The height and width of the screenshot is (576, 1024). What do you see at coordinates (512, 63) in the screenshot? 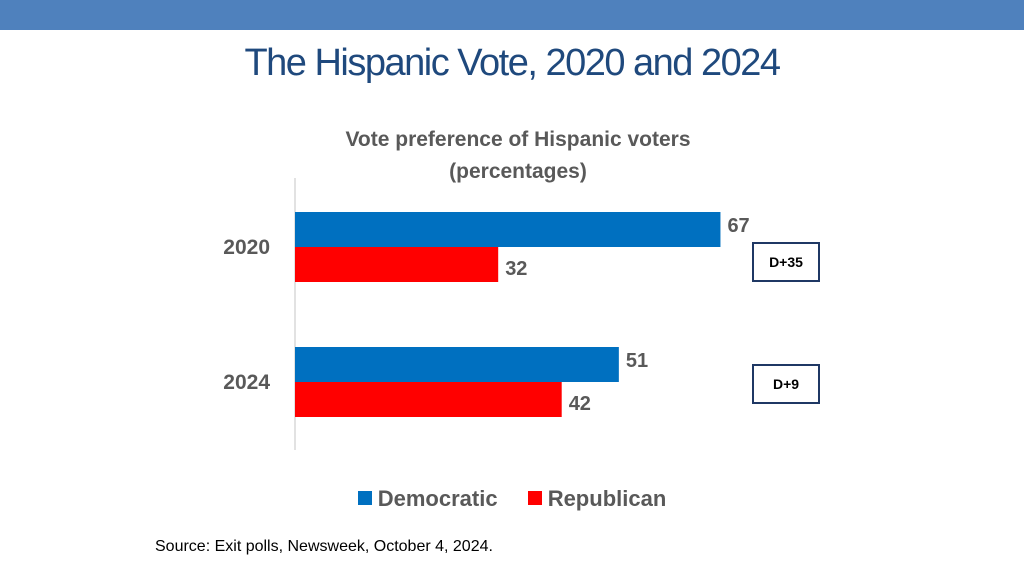
I see `slide-title: The Hispanic Vote, 2020 and 2024` at bounding box center [512, 63].